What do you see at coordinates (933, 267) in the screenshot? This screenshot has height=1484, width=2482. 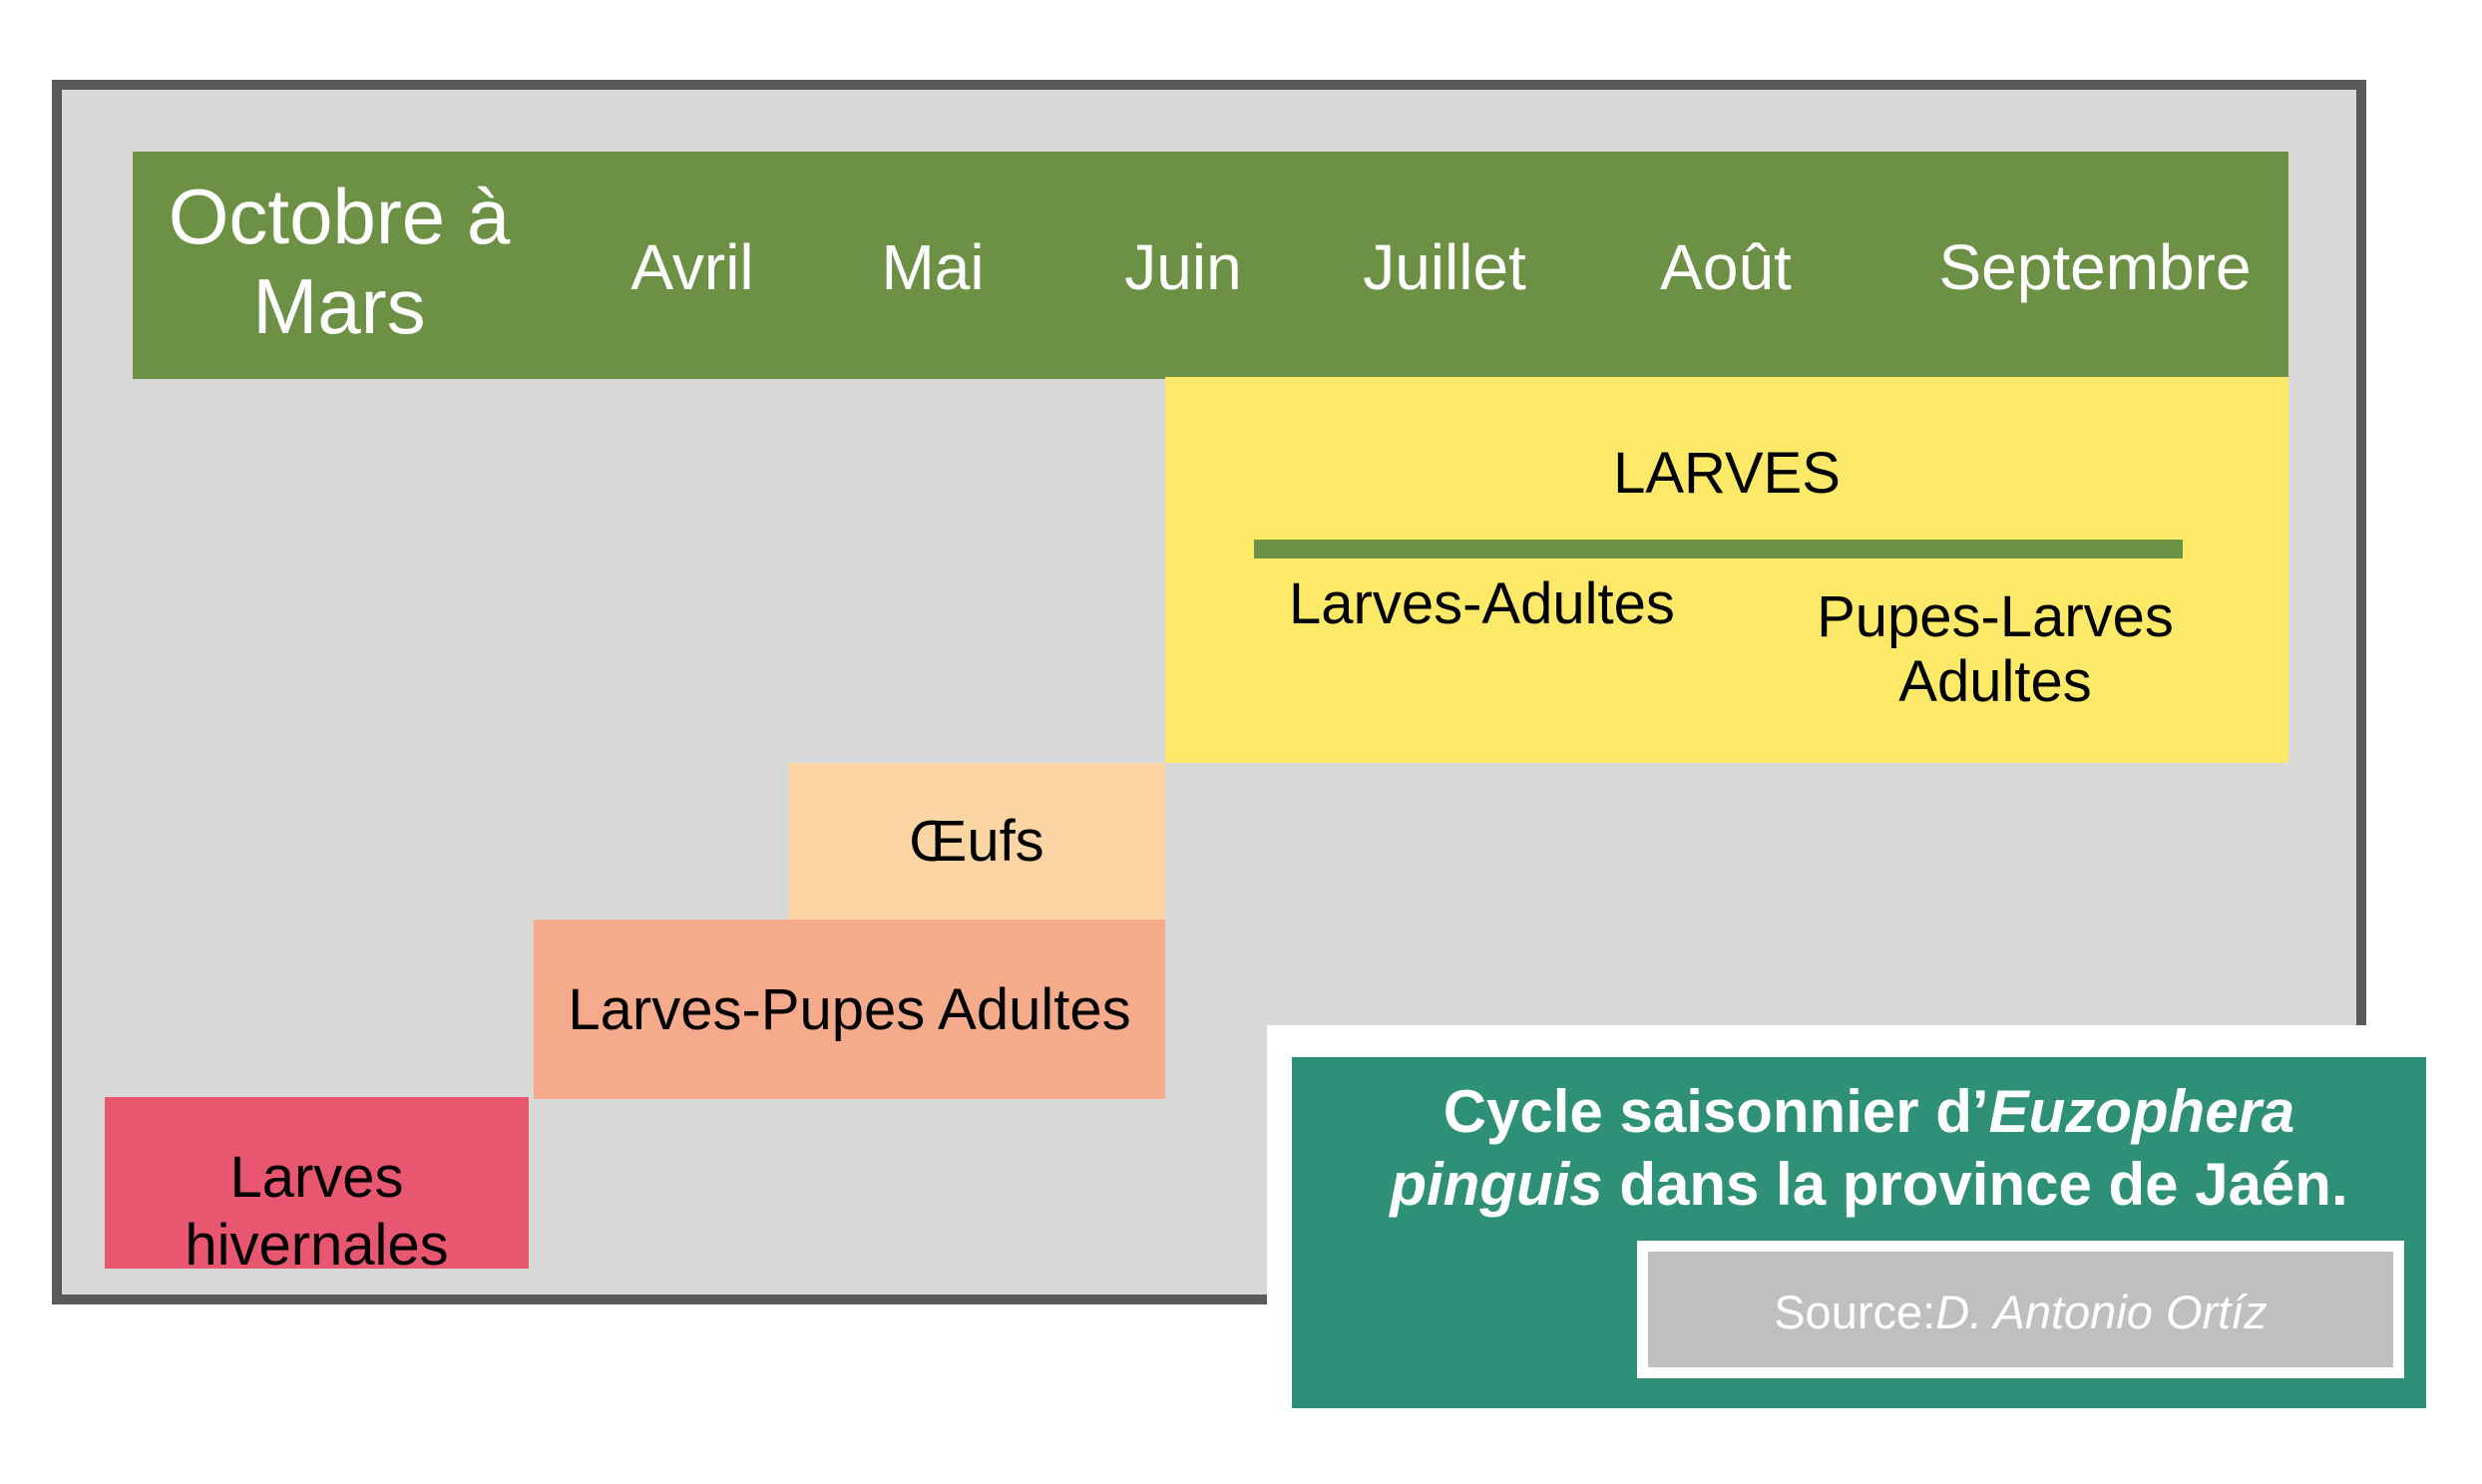 I see `month-label-mai: Mai` at bounding box center [933, 267].